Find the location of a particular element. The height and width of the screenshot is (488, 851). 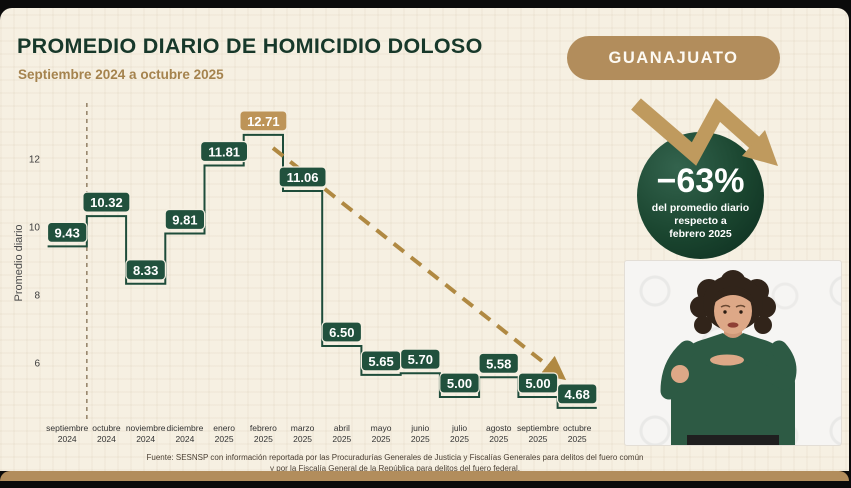

x-axis-month-label: febrero 2025 is located at coordinates (263, 433).